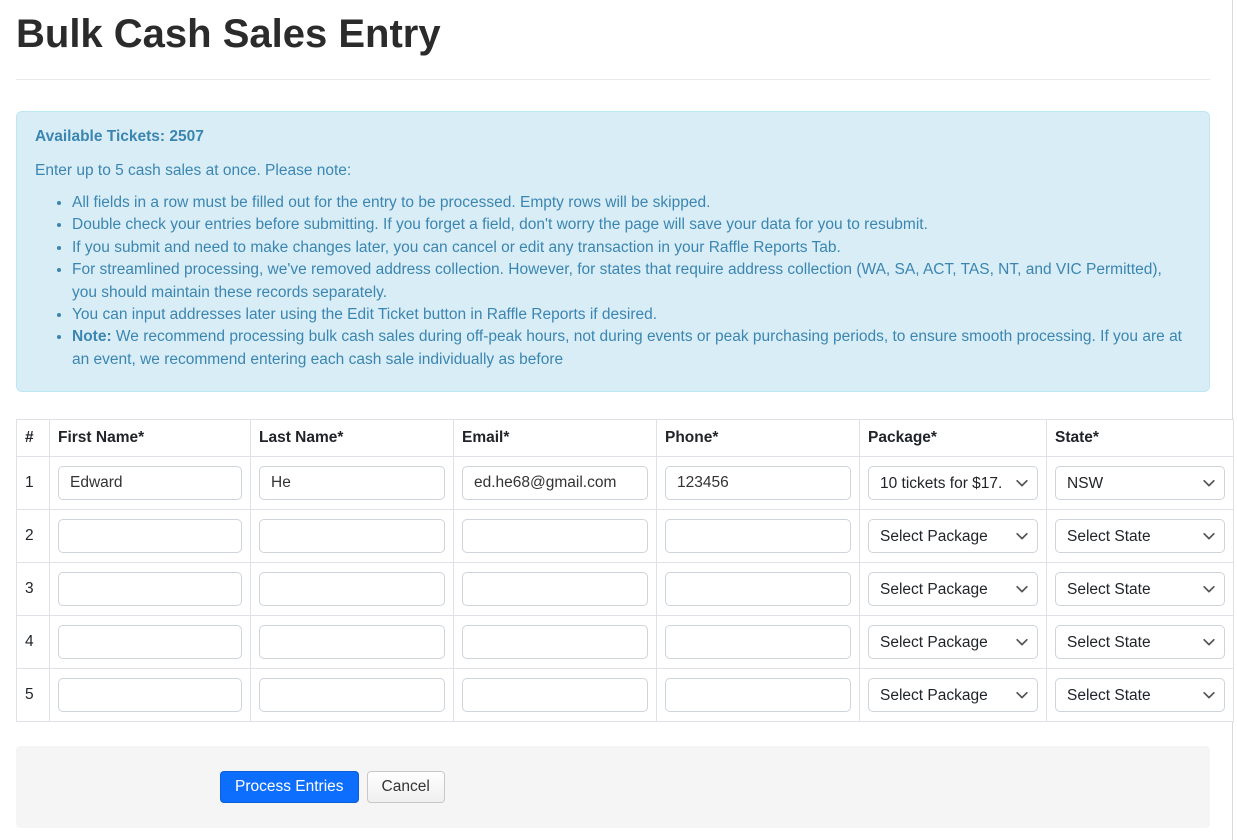 Image resolution: width=1237 pixels, height=840 pixels. Describe the element at coordinates (953, 438) in the screenshot. I see `column-header-package: Package*` at that location.